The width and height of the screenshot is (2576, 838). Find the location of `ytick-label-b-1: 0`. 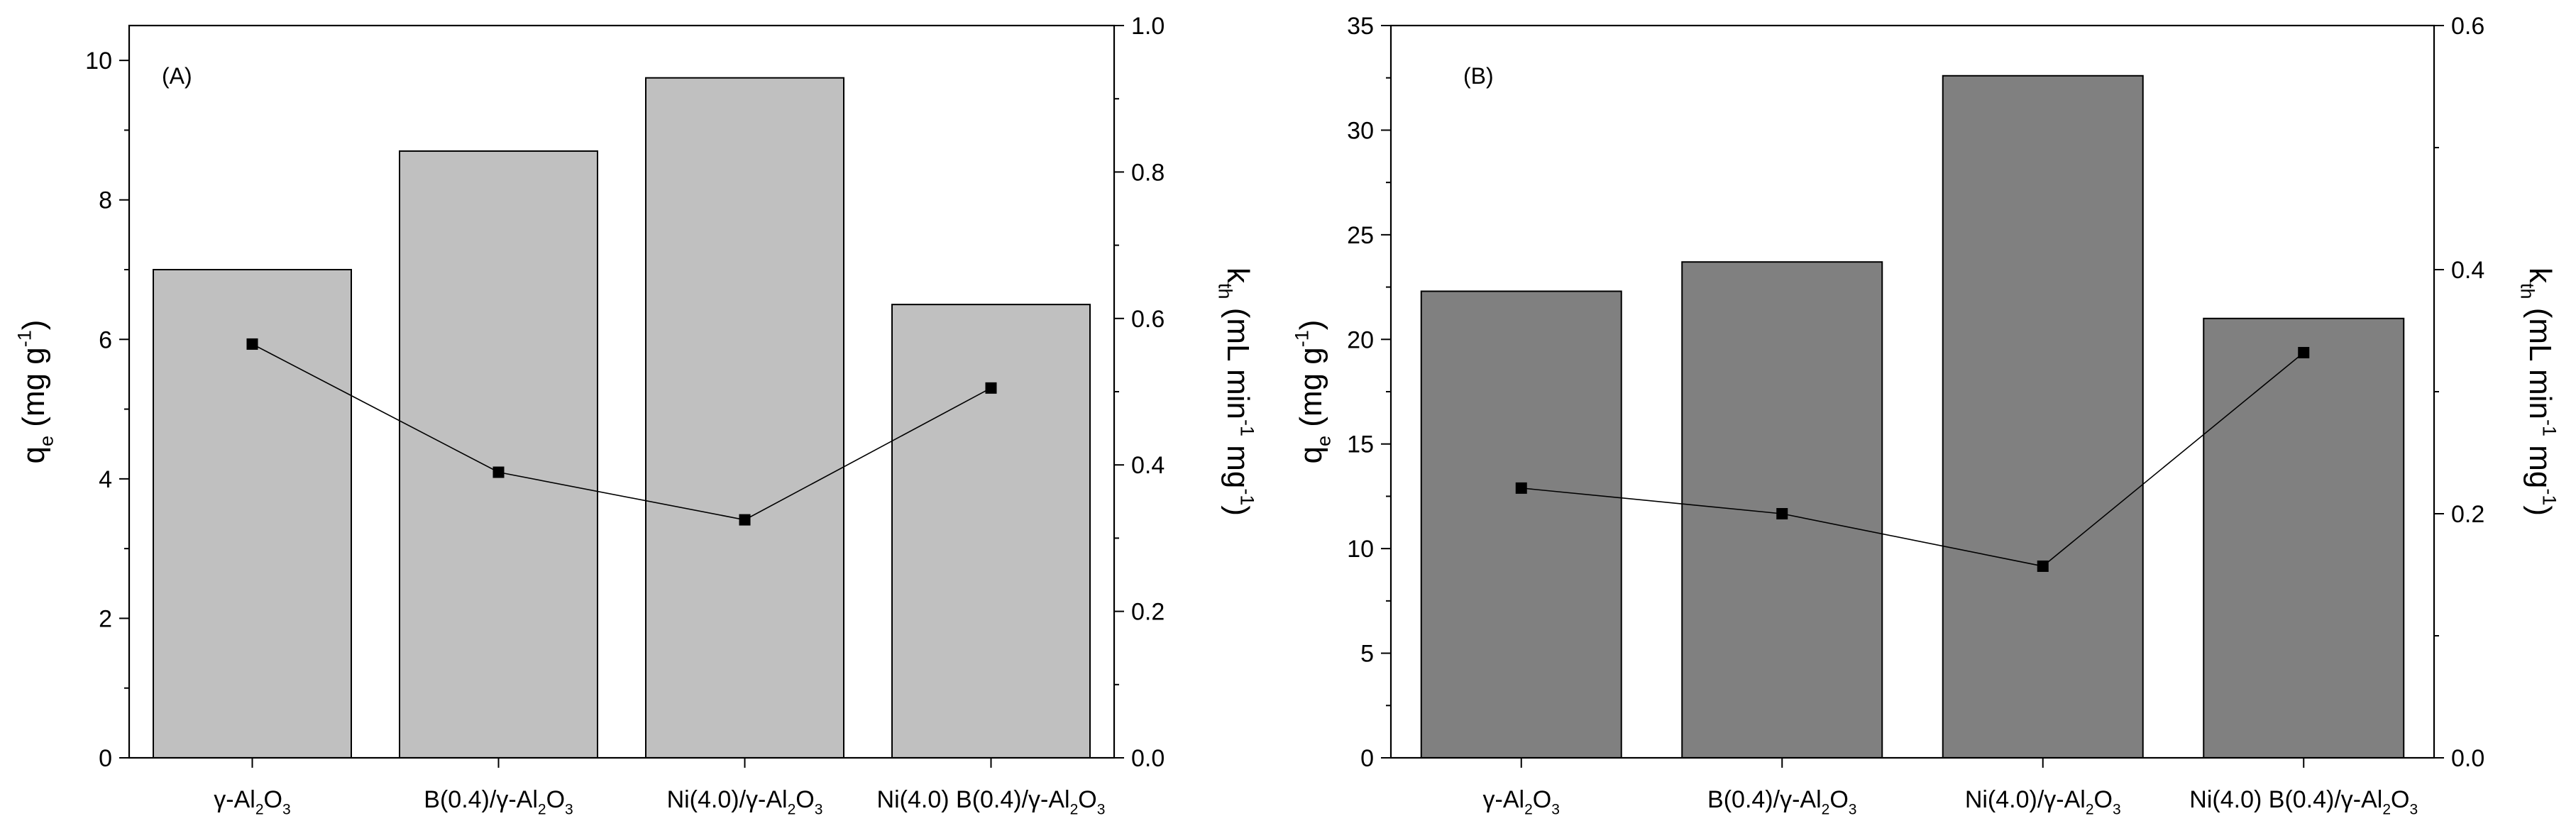

ytick-label-b-1: 0 is located at coordinates (1367, 758).